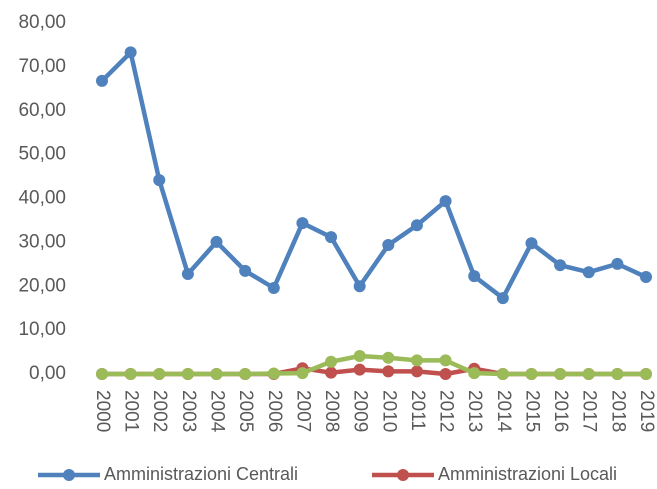 The image size is (657, 489). I want to click on y-tick-label: 70,00, so click(42, 66).